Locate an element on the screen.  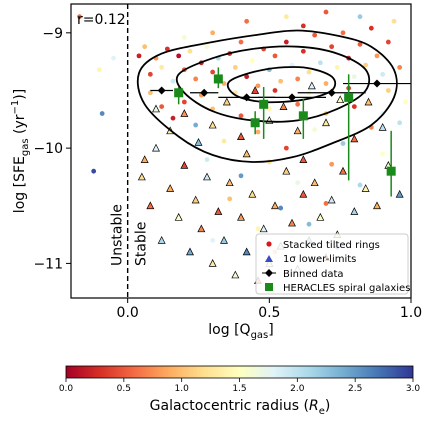
legend-marker-triangle is located at coordinates (269, 258).